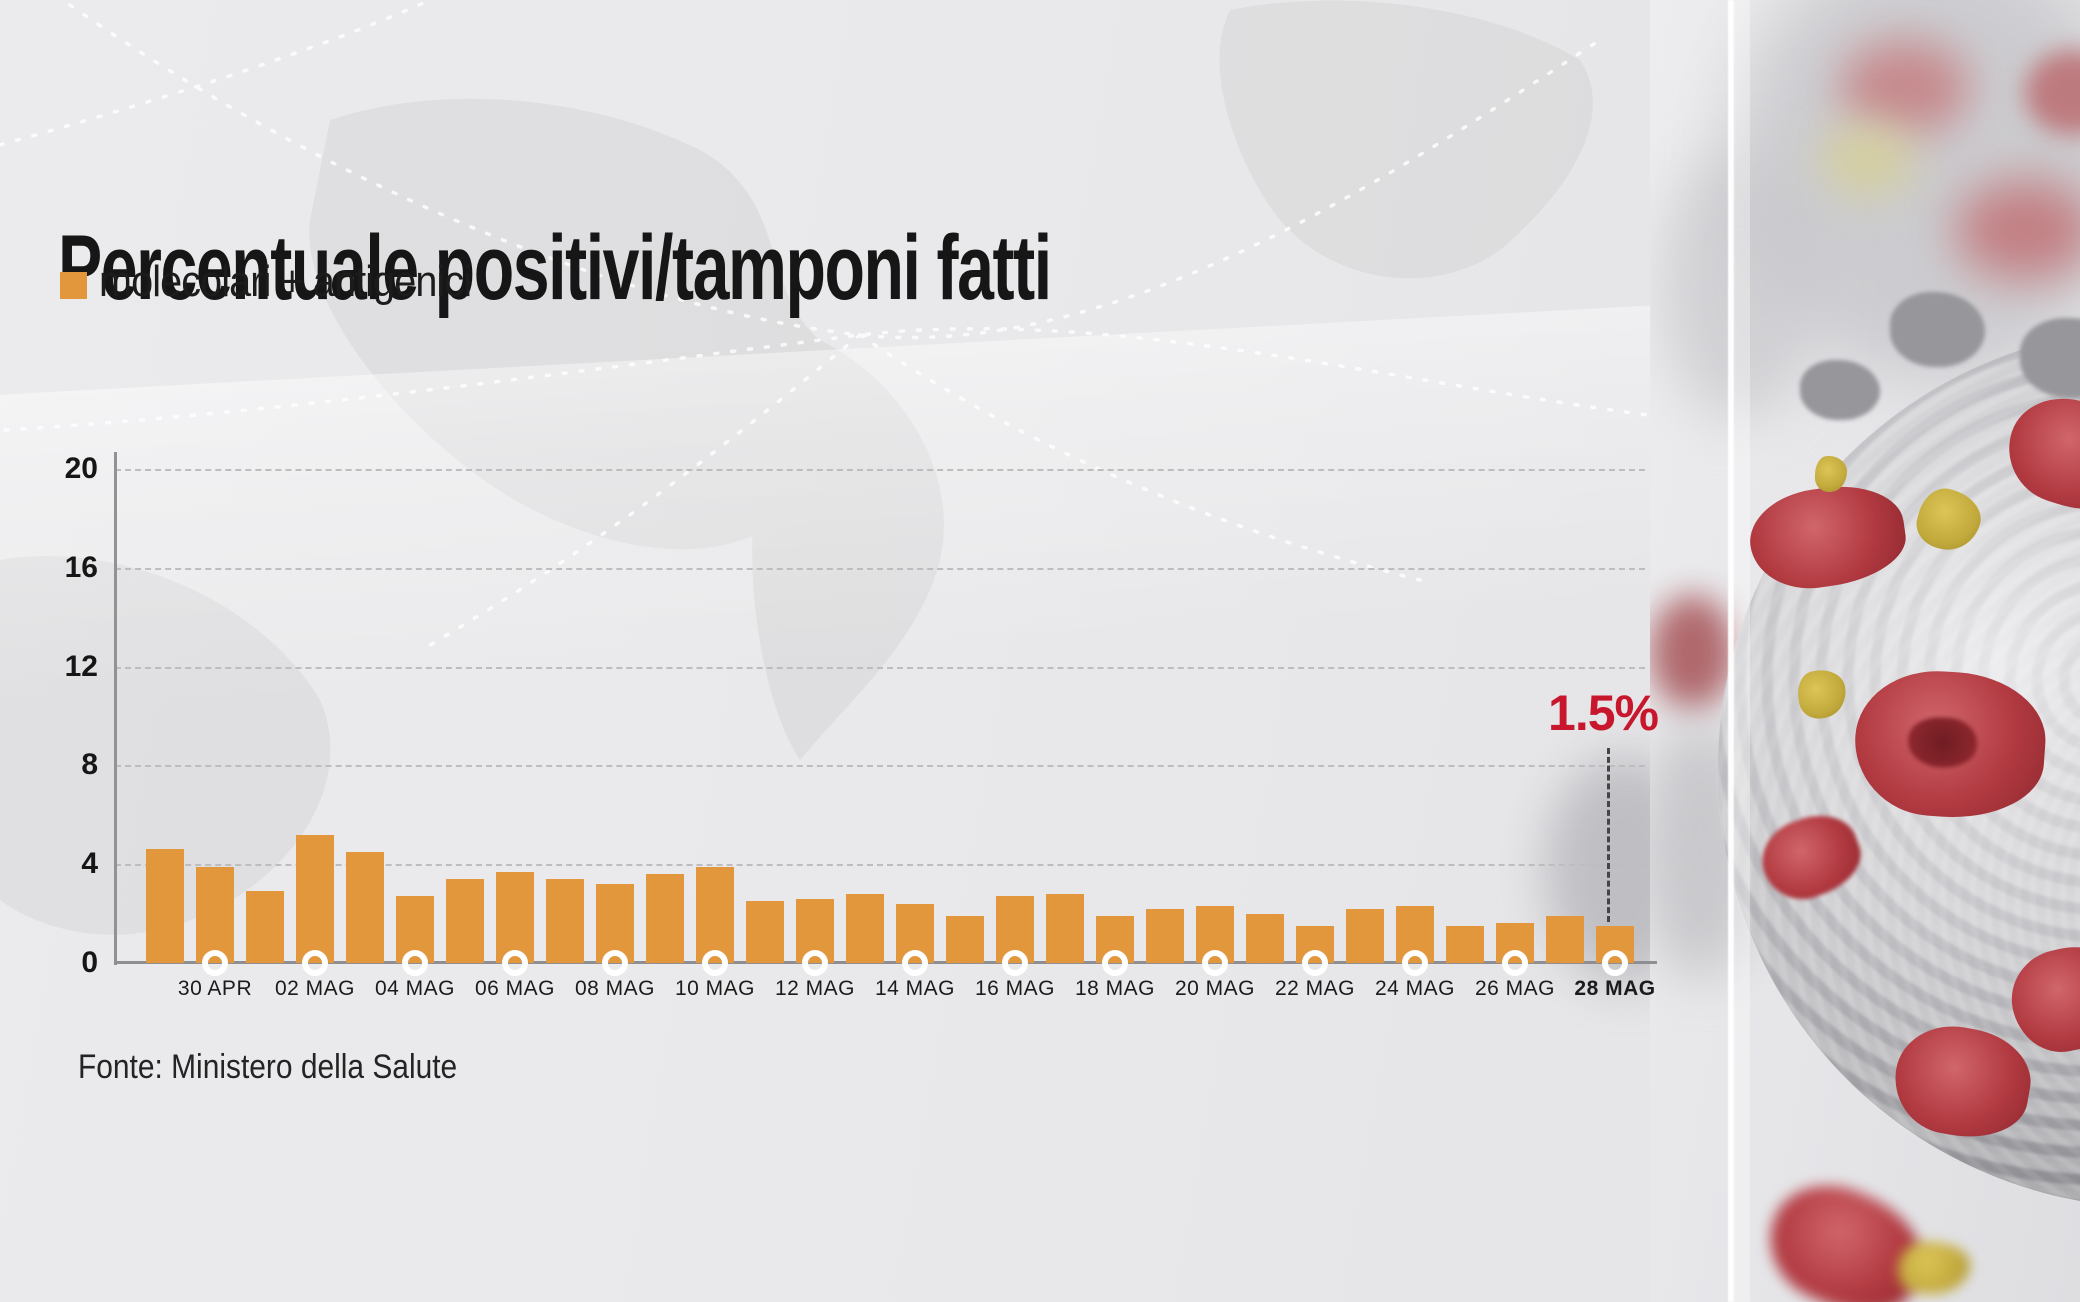 Image resolution: width=2080 pixels, height=1302 pixels. Describe the element at coordinates (1565, 939) in the screenshot. I see `bar-27 MAG` at that location.